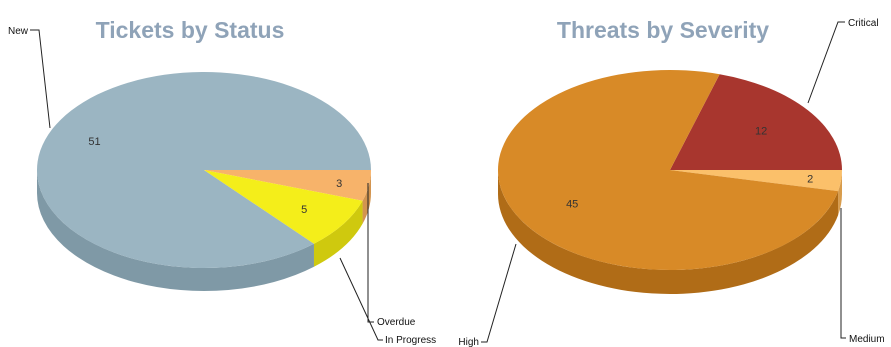 Image resolution: width=891 pixels, height=347 pixels. Describe the element at coordinates (572, 205) in the screenshot. I see `slice-value-high: 45` at that location.